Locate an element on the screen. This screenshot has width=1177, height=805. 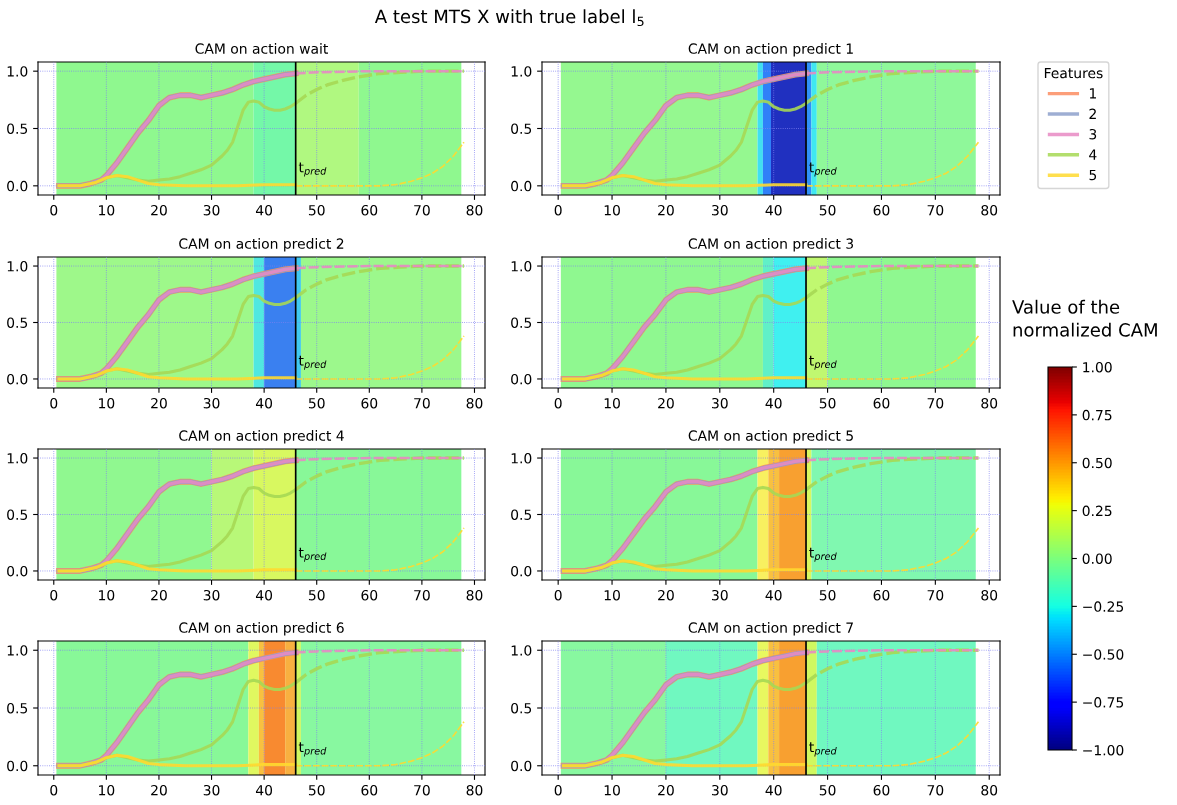
chart-title: CAM on action predict 7 is located at coordinates (770, 629).